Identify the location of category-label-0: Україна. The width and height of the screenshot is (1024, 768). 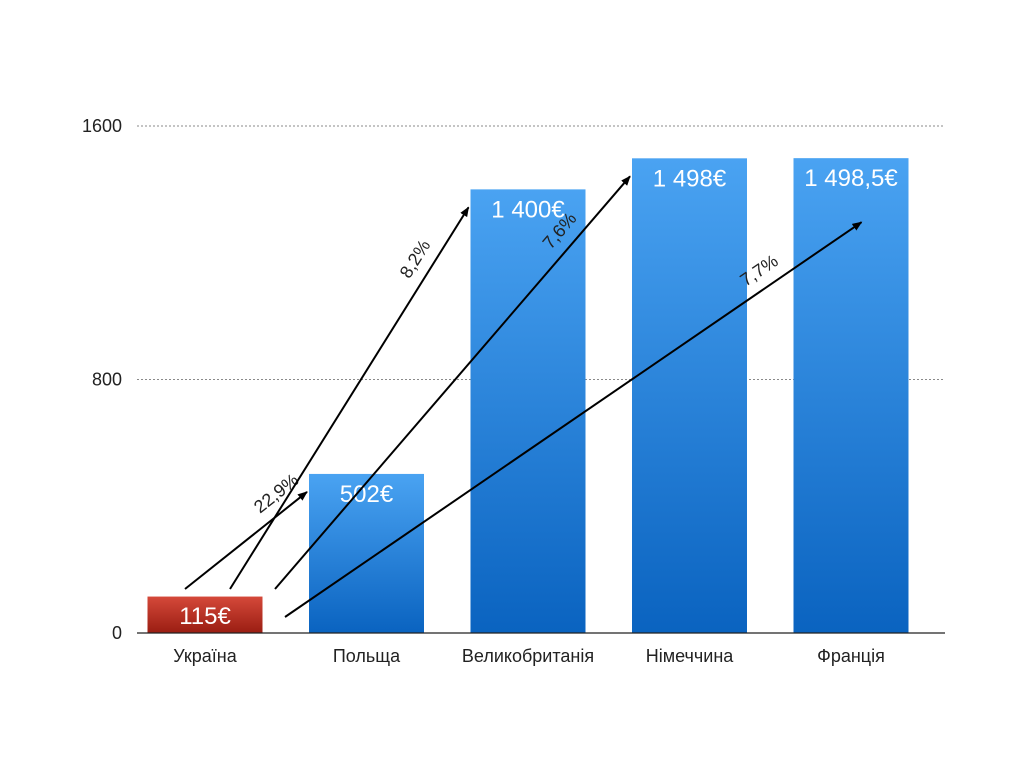
(205, 656).